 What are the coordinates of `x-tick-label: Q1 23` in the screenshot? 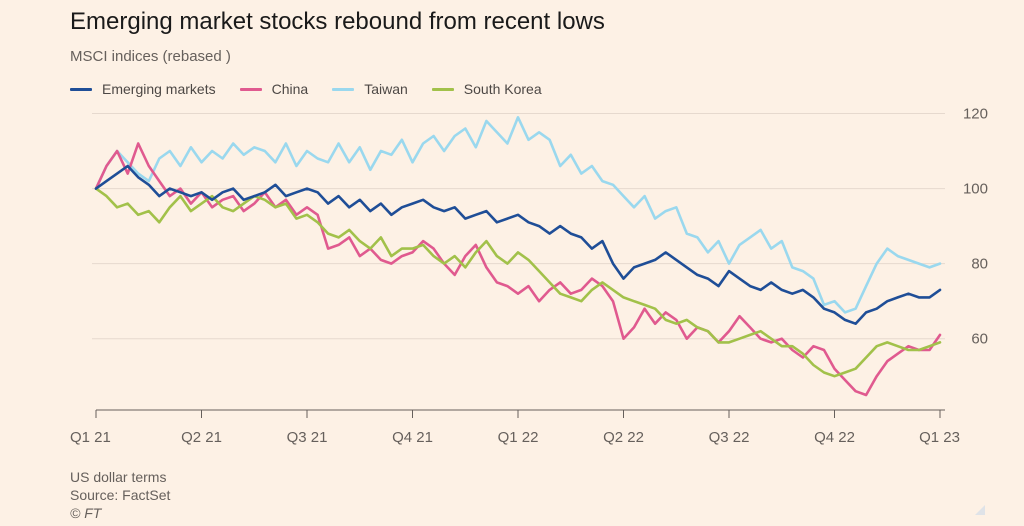 It's located at (939, 437).